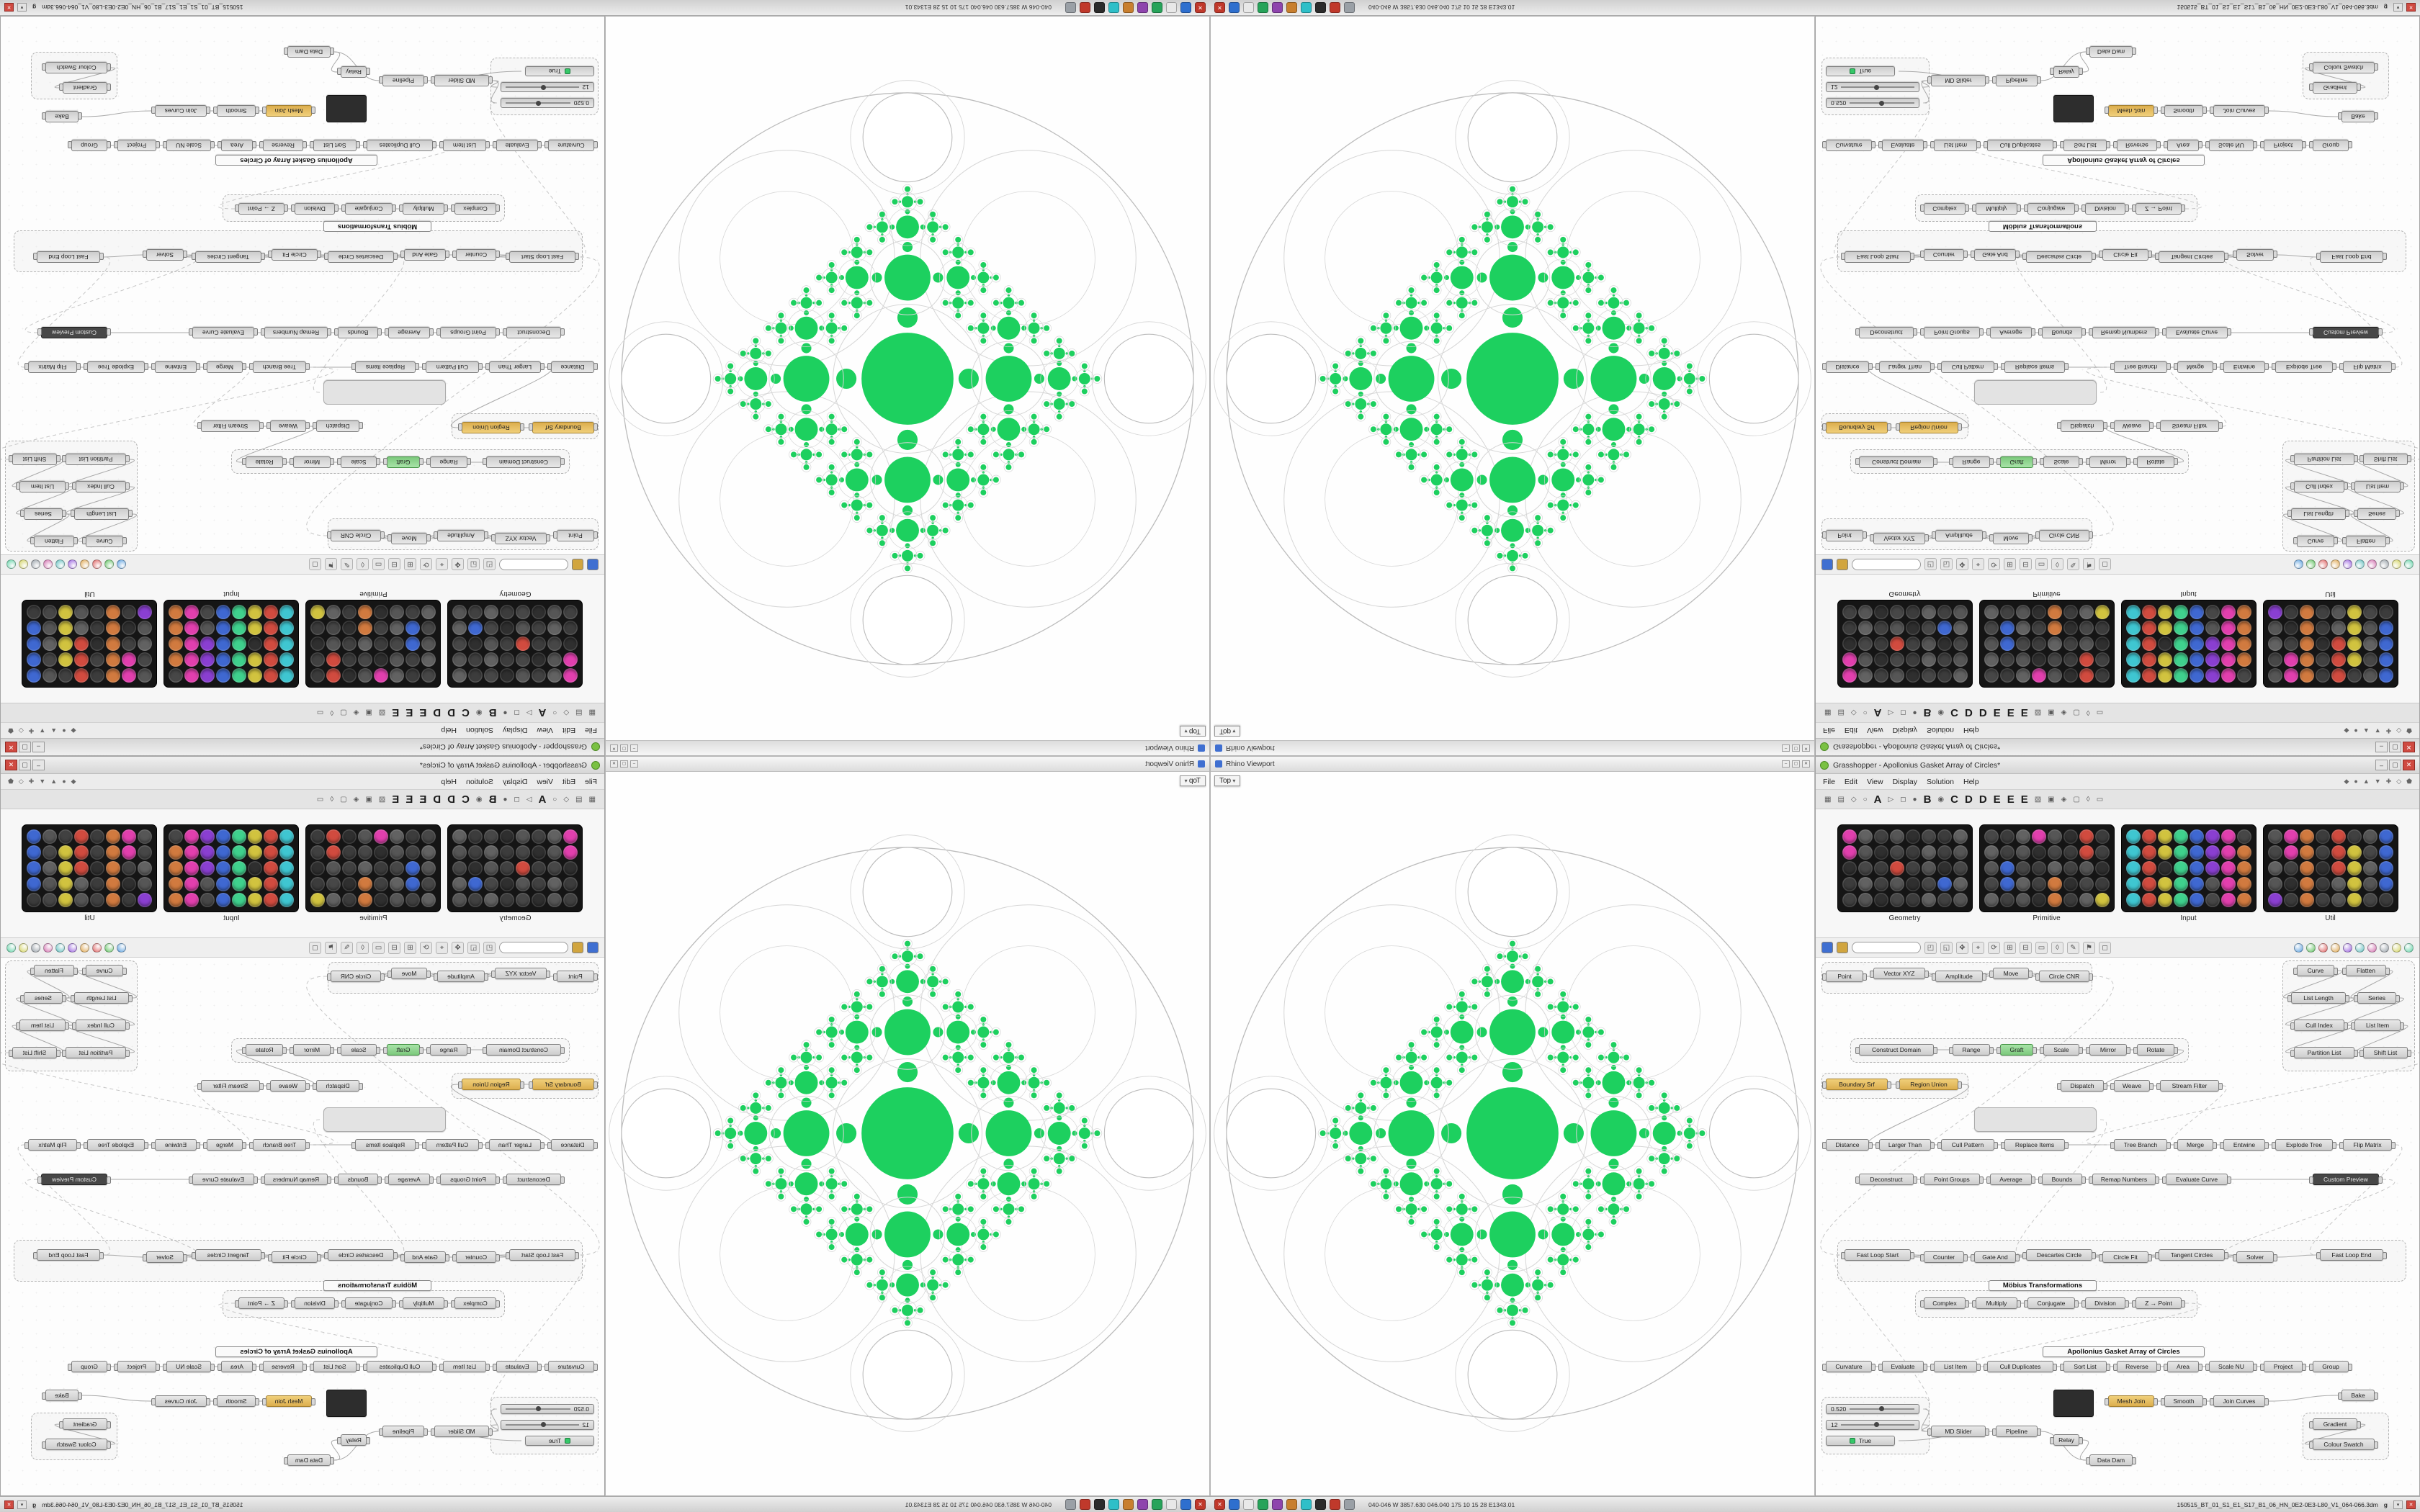  I want to click on gh-component: Division, so click(315, 209).